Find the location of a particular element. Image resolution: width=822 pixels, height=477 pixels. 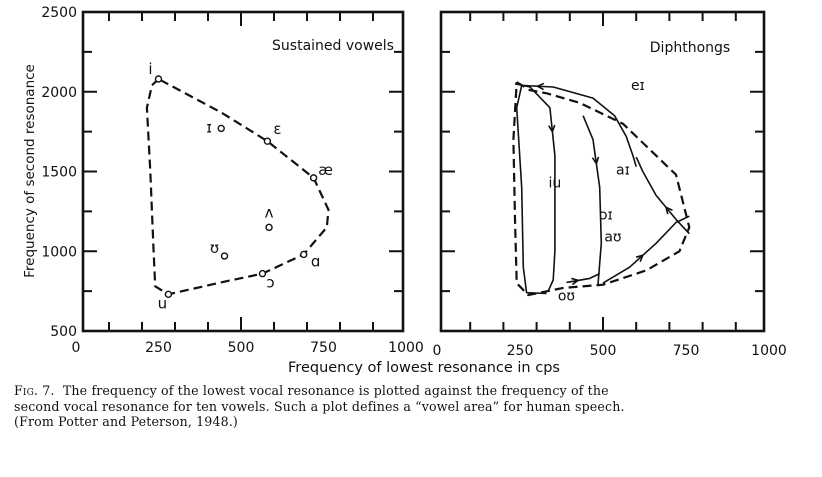

diphthong-path-oʊ is located at coordinates (583, 278).